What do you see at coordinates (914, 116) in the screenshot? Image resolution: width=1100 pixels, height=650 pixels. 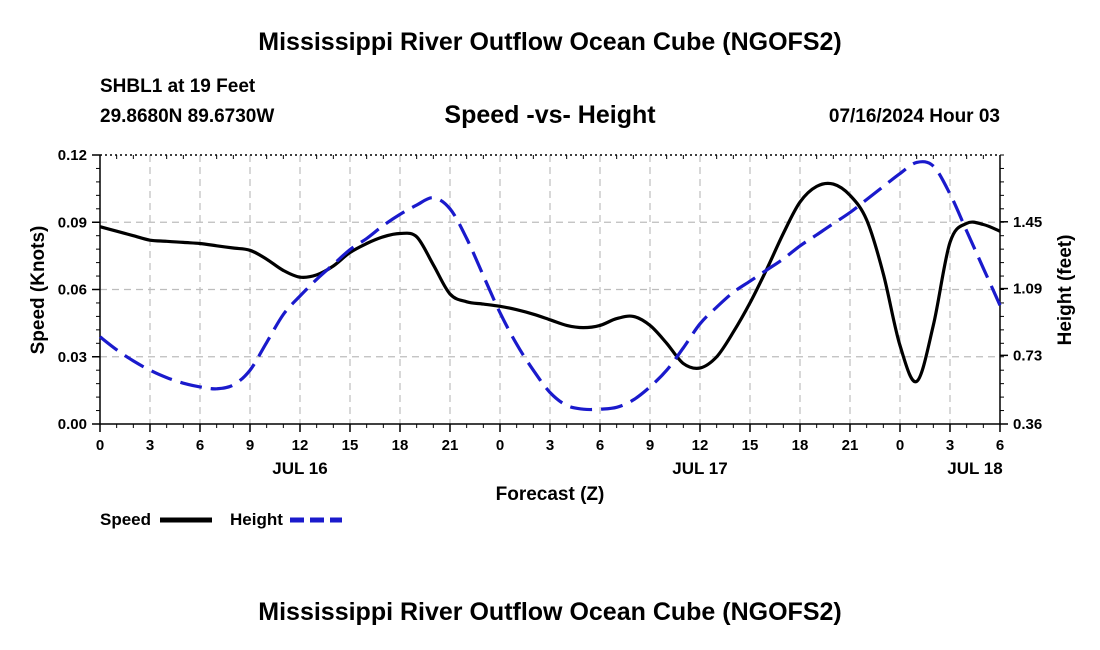 I see `forecast-datetime: 07/16/2024 Hour 03` at bounding box center [914, 116].